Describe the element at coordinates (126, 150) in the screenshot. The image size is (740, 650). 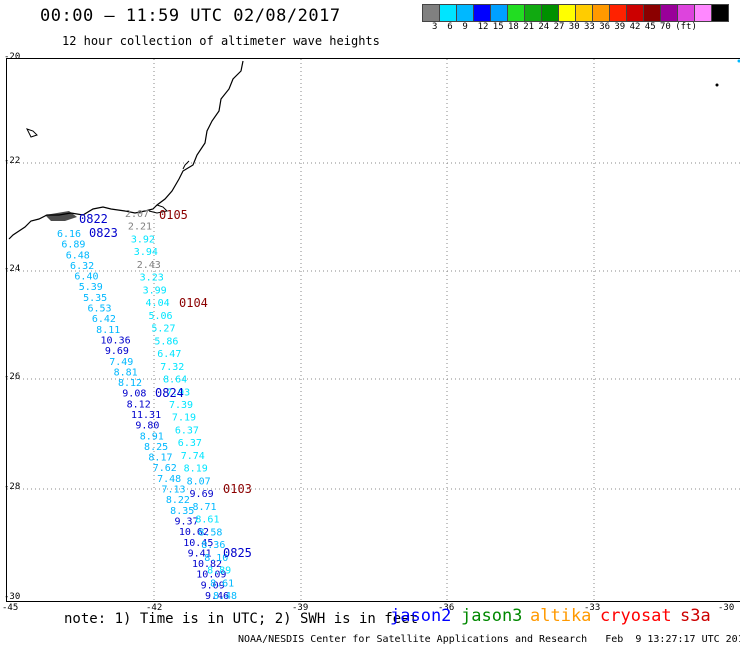
I see `coastline` at that location.